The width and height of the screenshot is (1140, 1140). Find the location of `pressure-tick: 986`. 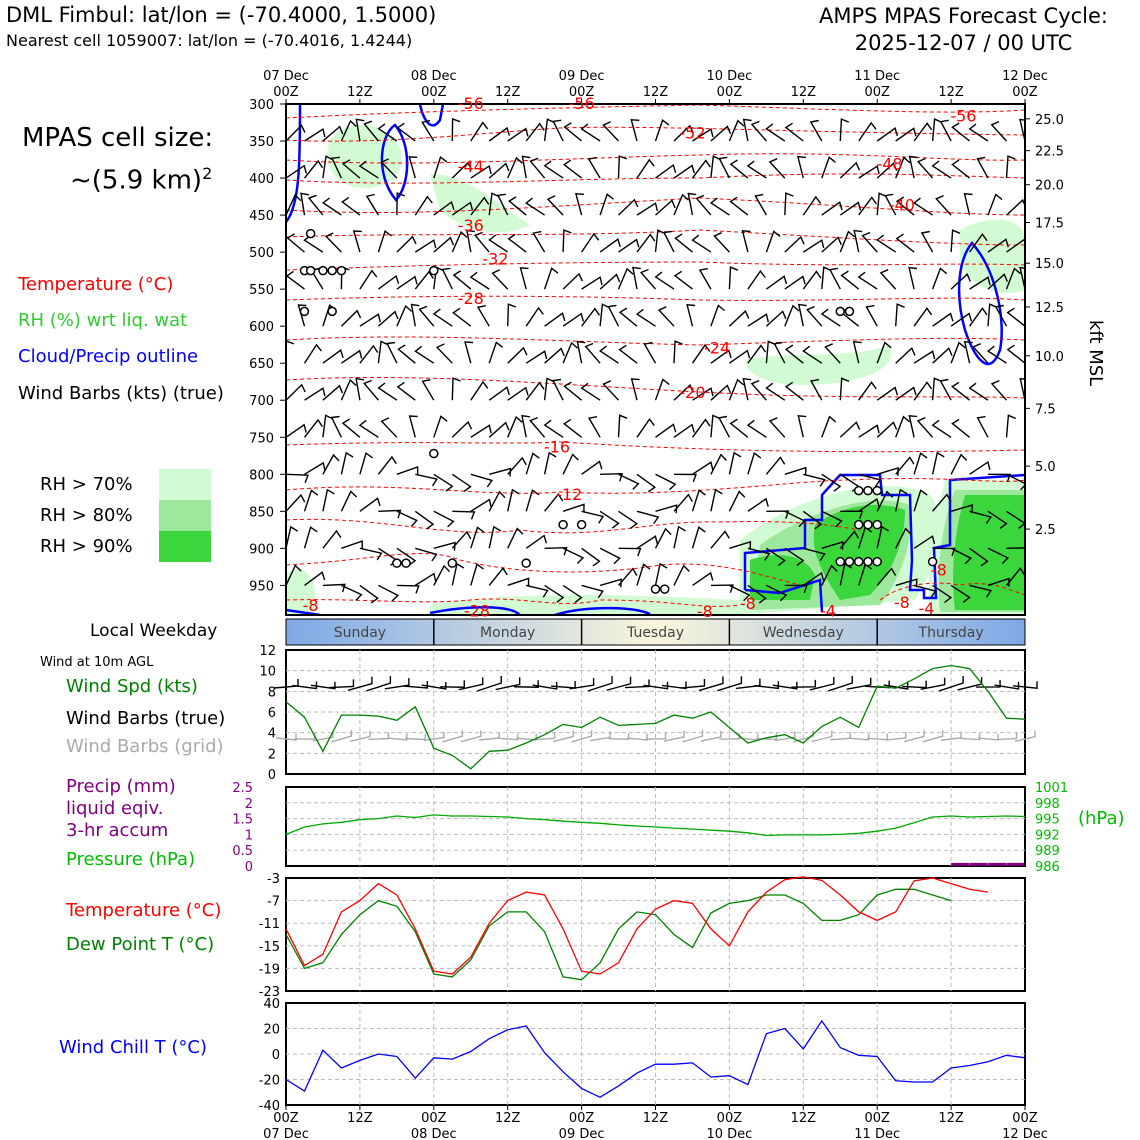

pressure-tick: 986 is located at coordinates (1047, 867).